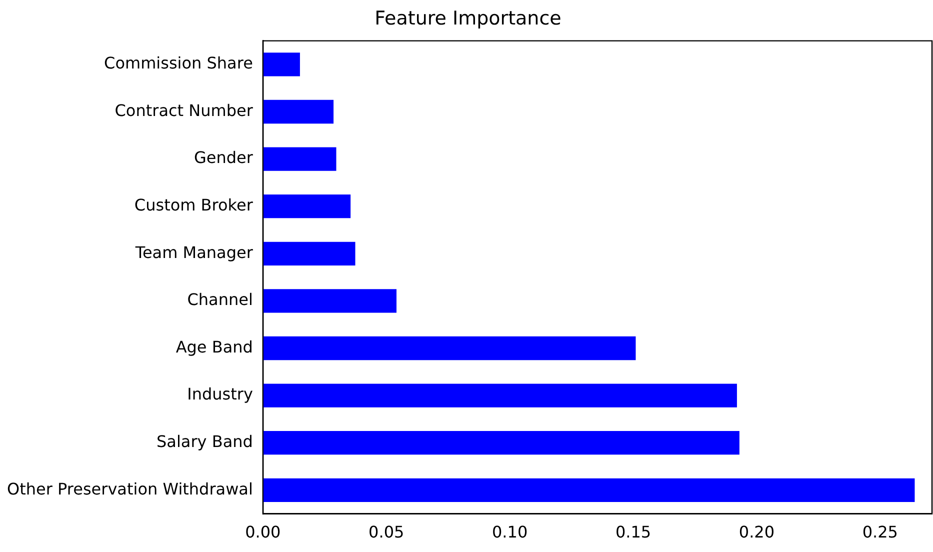 The width and height of the screenshot is (933, 552). Describe the element at coordinates (880, 532) in the screenshot. I see `x-tick-label: 0.25` at that location.